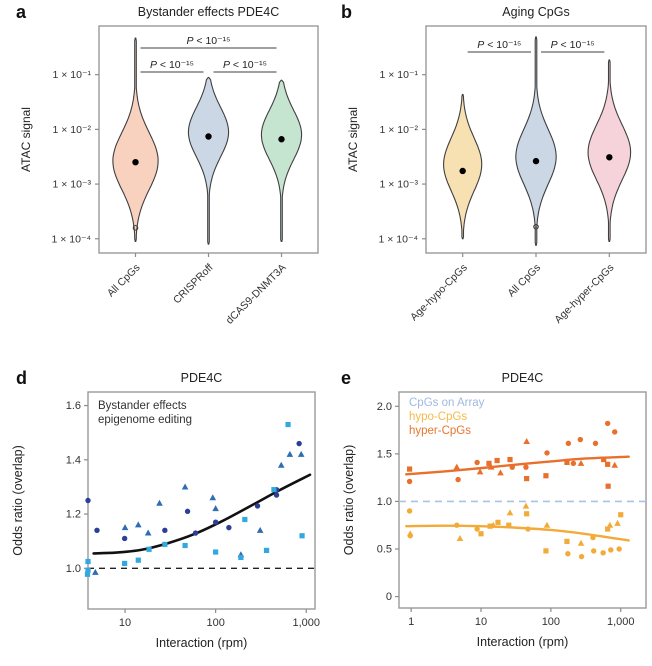 The height and width of the screenshot is (666, 652). I want to click on svg-text: Bystander effects PDE4C, so click(209, 12).